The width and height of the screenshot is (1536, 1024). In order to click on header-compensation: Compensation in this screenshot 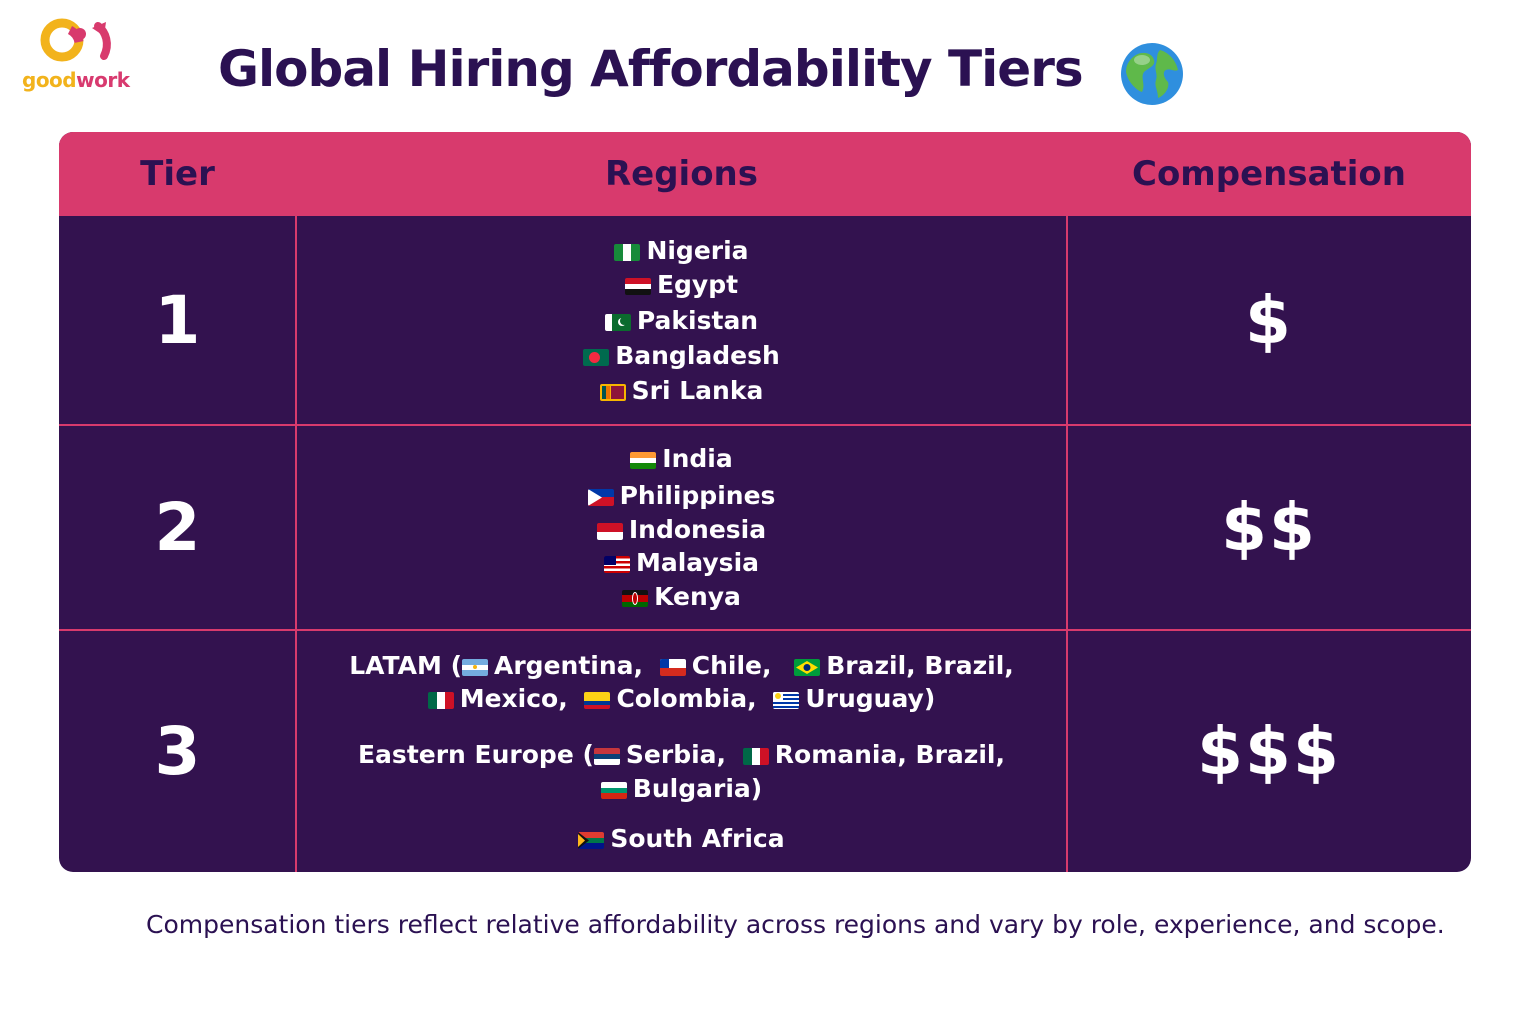, I will do `click(1269, 174)`.